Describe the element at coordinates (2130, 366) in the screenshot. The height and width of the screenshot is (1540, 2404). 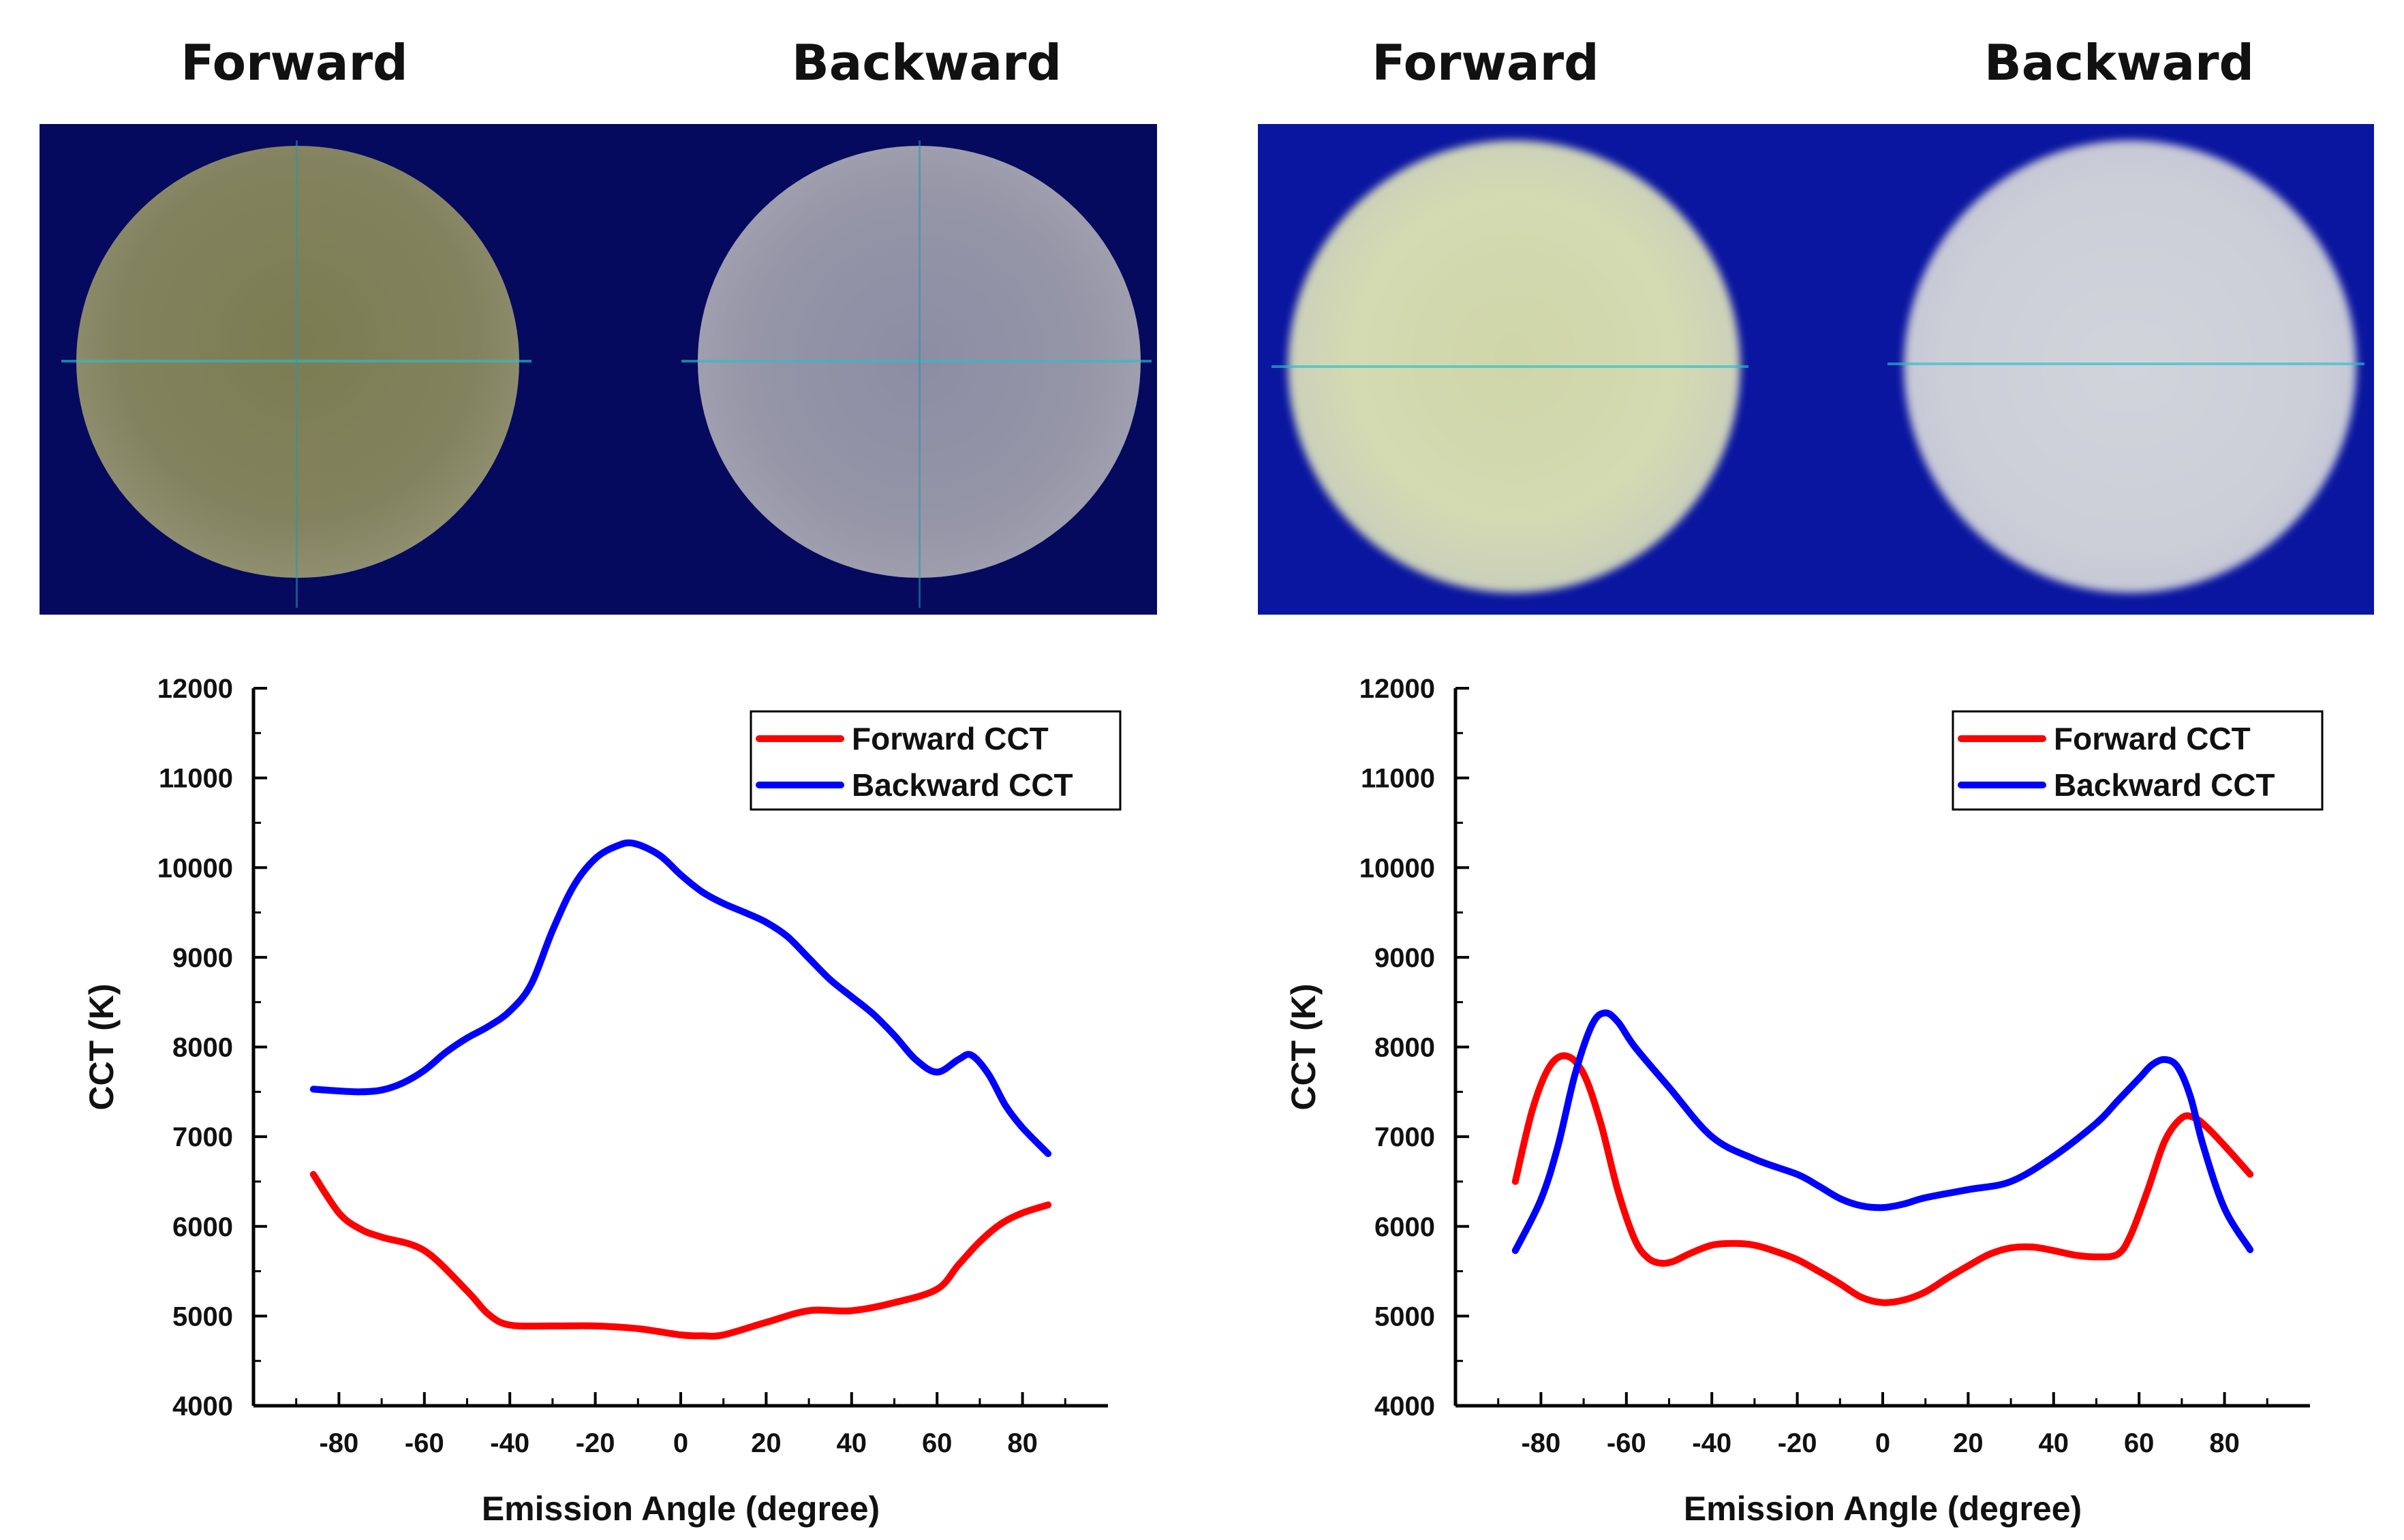
I see `backward-emission-disc-right` at that location.